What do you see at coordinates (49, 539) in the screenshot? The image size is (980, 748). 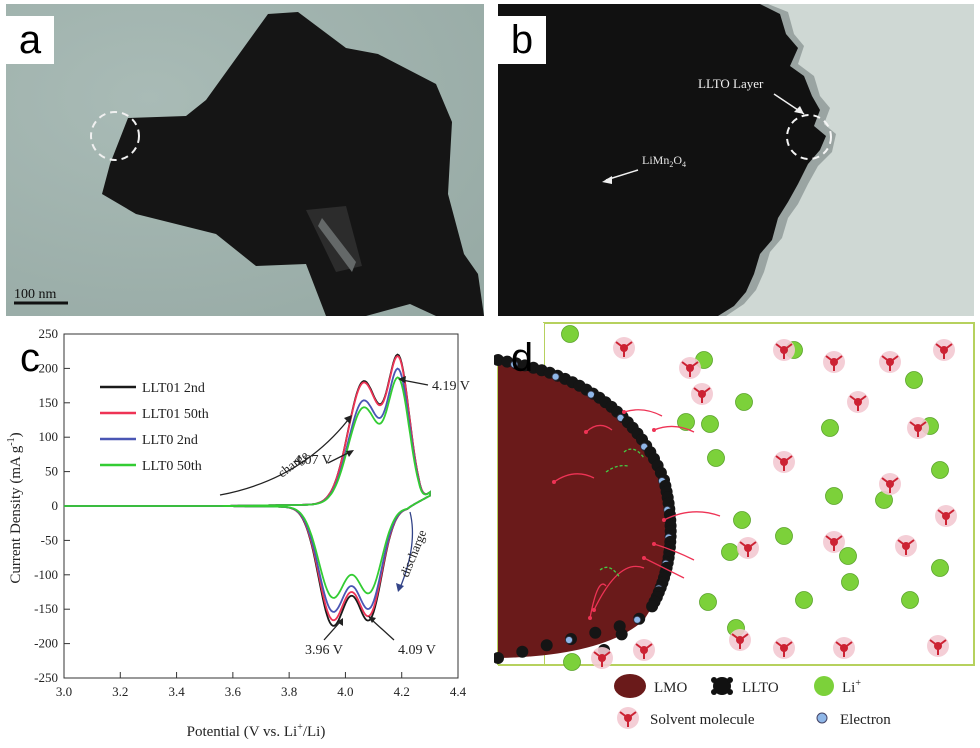 I see `y-tick-label-6: -50` at bounding box center [49, 539].